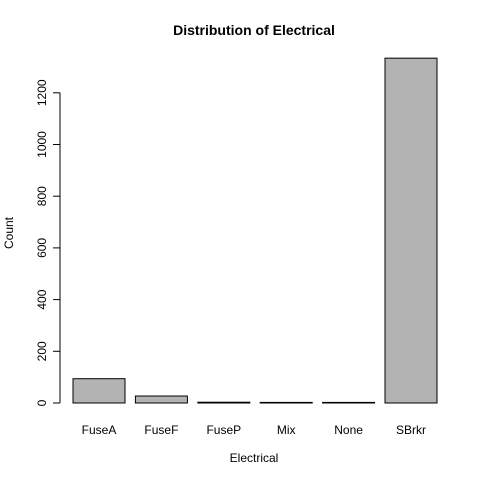 The image size is (480, 480). I want to click on y-tick-label: 1200, so click(42, 92).